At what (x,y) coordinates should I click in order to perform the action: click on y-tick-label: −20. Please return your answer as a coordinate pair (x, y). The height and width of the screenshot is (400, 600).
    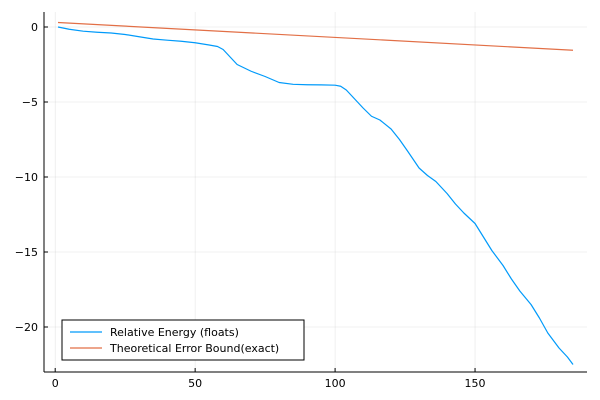
    Looking at the image, I should click on (26, 327).